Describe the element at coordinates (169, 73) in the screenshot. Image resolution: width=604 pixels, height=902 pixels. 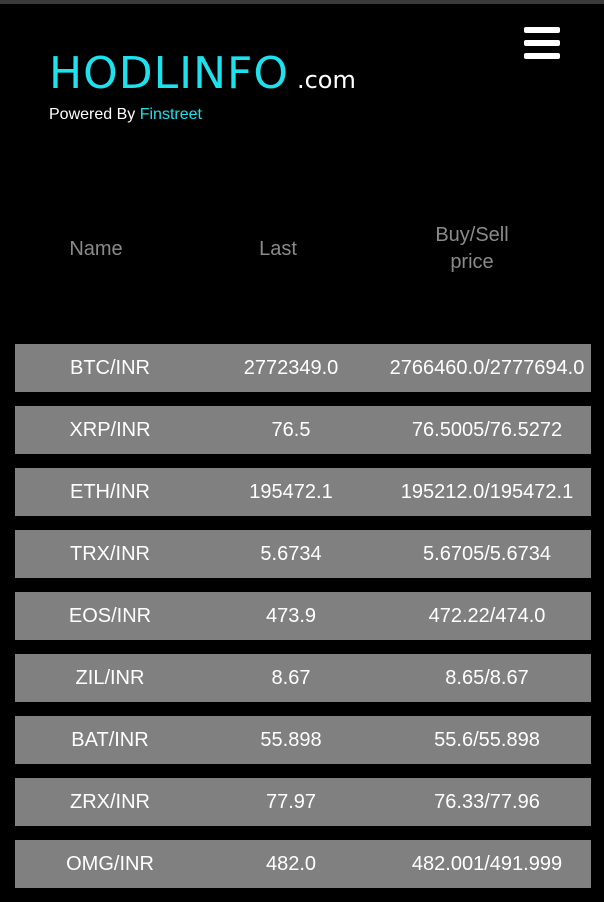
I see `logo-text: HODLINFO` at that location.